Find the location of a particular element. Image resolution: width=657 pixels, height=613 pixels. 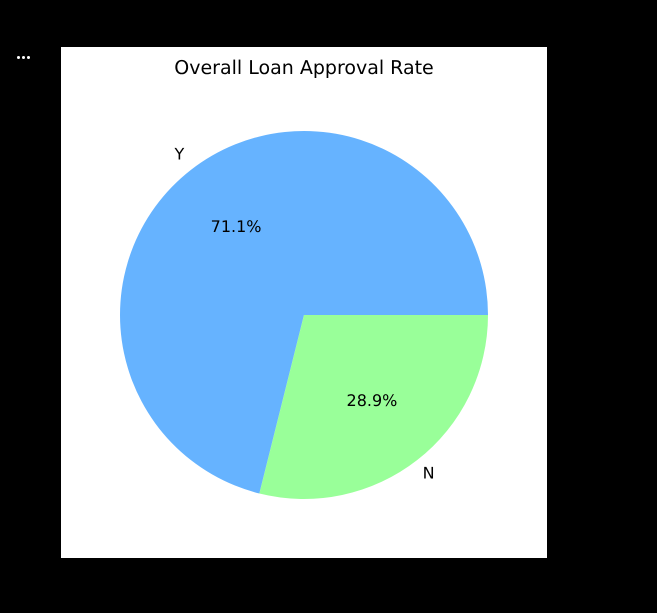

slice-label: N is located at coordinates (428, 473).